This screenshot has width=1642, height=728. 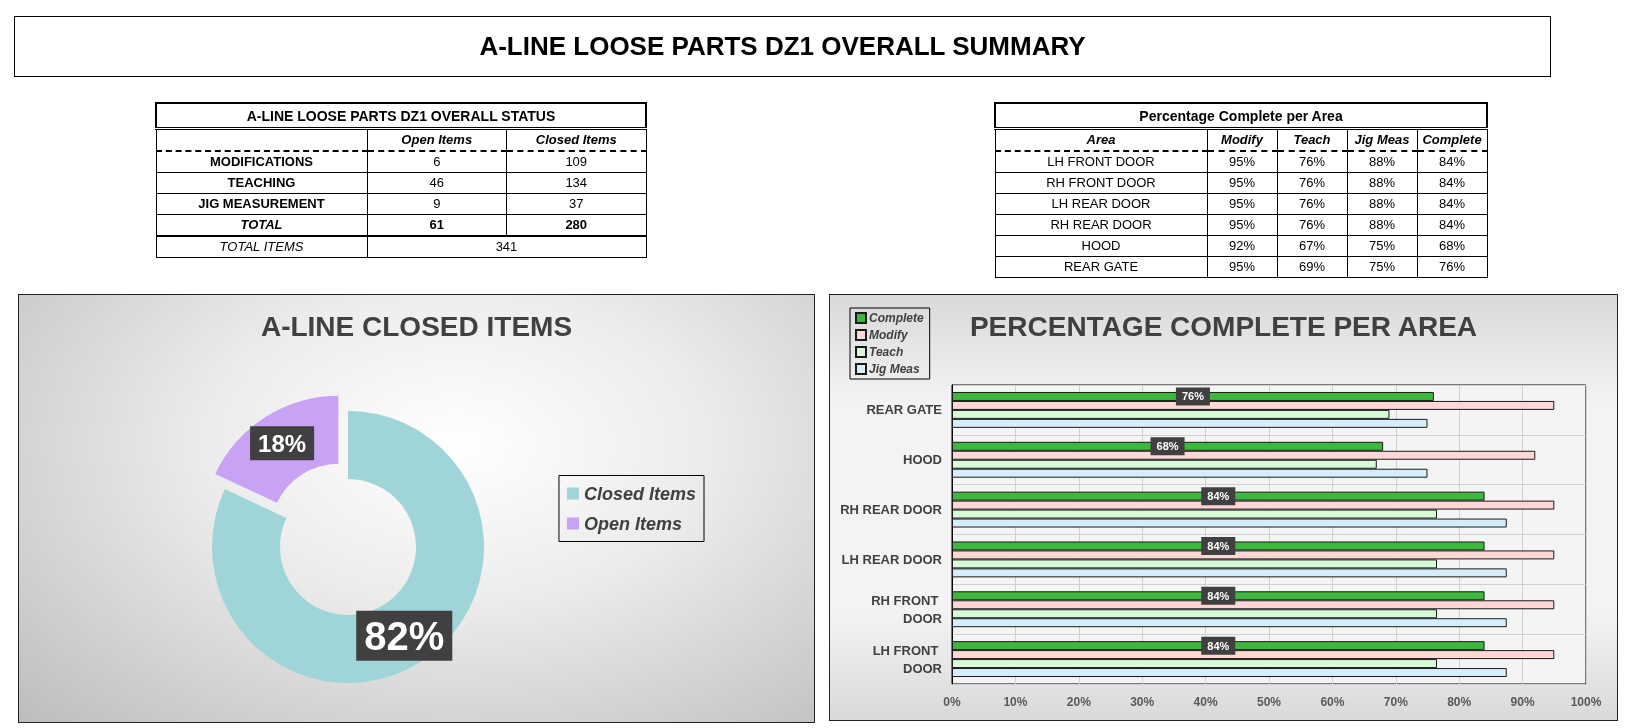 What do you see at coordinates (437, 162) in the screenshot?
I see `data-label: 6` at bounding box center [437, 162].